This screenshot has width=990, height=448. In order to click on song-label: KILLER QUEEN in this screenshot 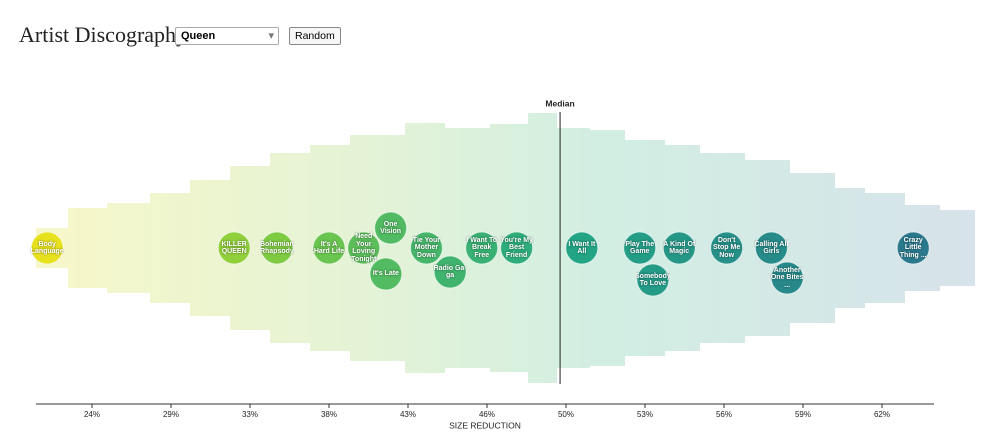, I will do `click(234, 248)`.